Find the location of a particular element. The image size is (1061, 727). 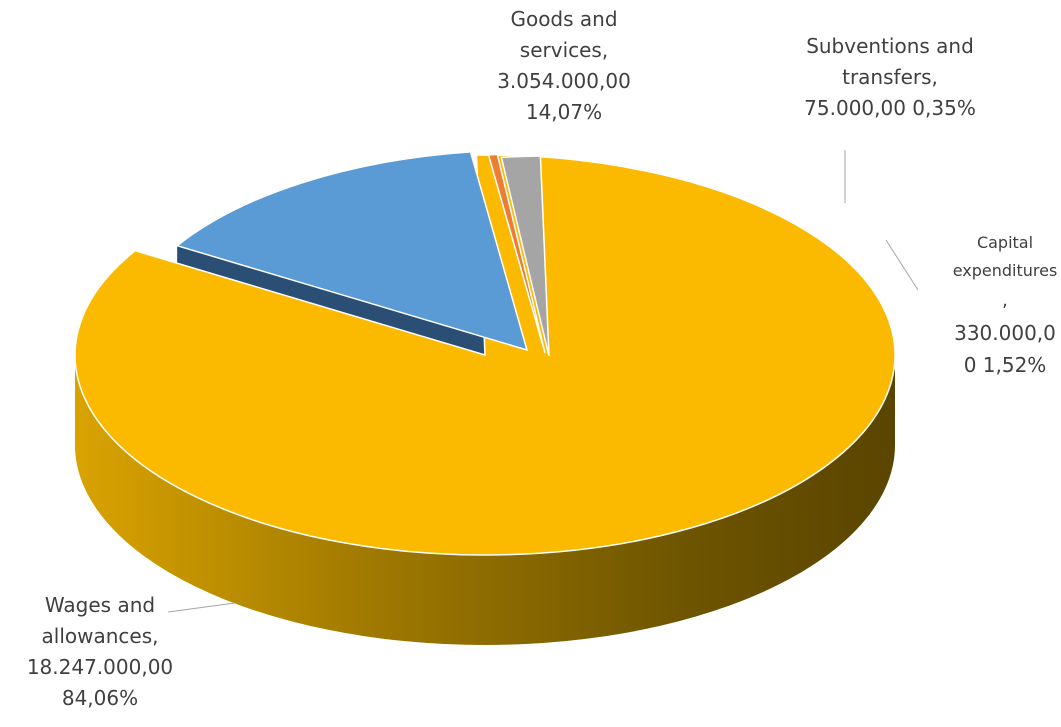

data-label-line: 18.247.000,00 is located at coordinates (100, 667).